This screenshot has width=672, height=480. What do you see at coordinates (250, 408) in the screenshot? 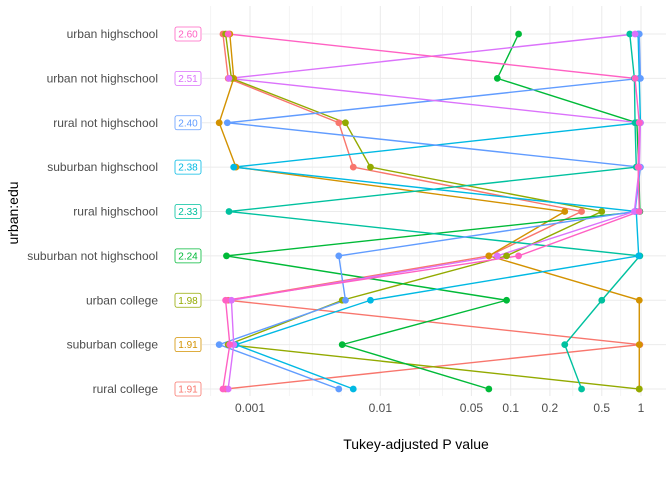
I see `x-tick-label: 0.001` at bounding box center [250, 408].